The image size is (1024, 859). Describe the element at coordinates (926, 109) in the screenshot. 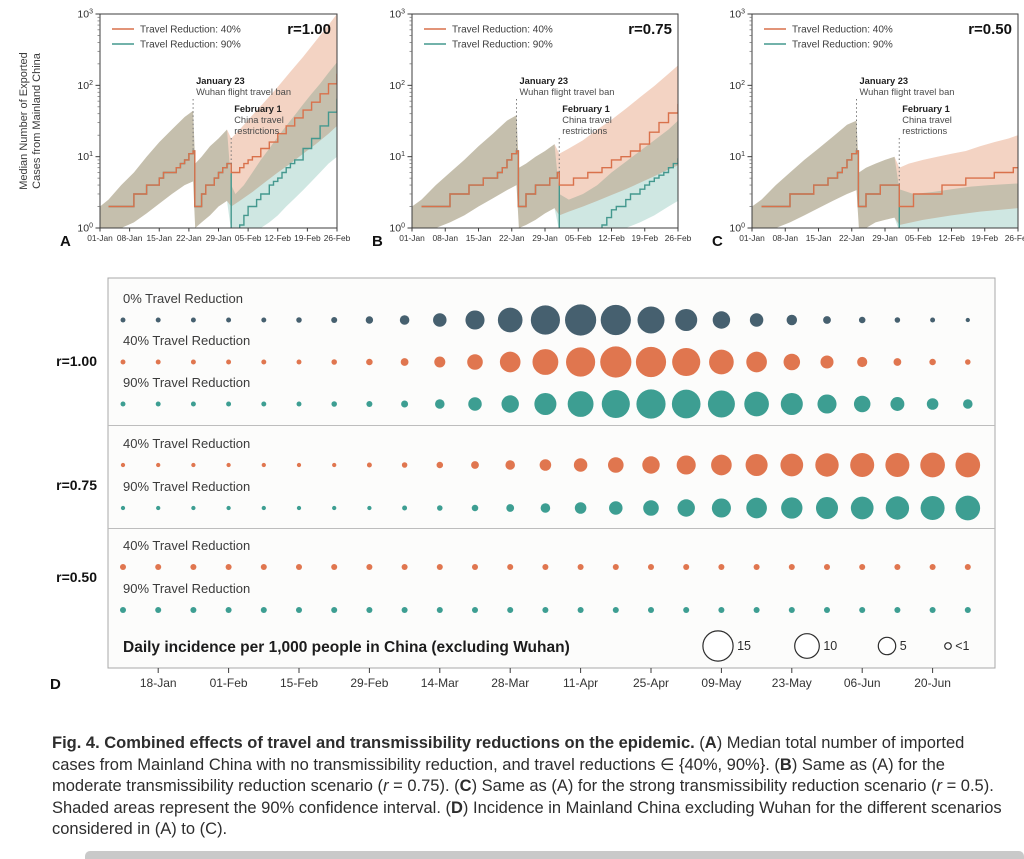

I see `annotation-title: February 1` at that location.